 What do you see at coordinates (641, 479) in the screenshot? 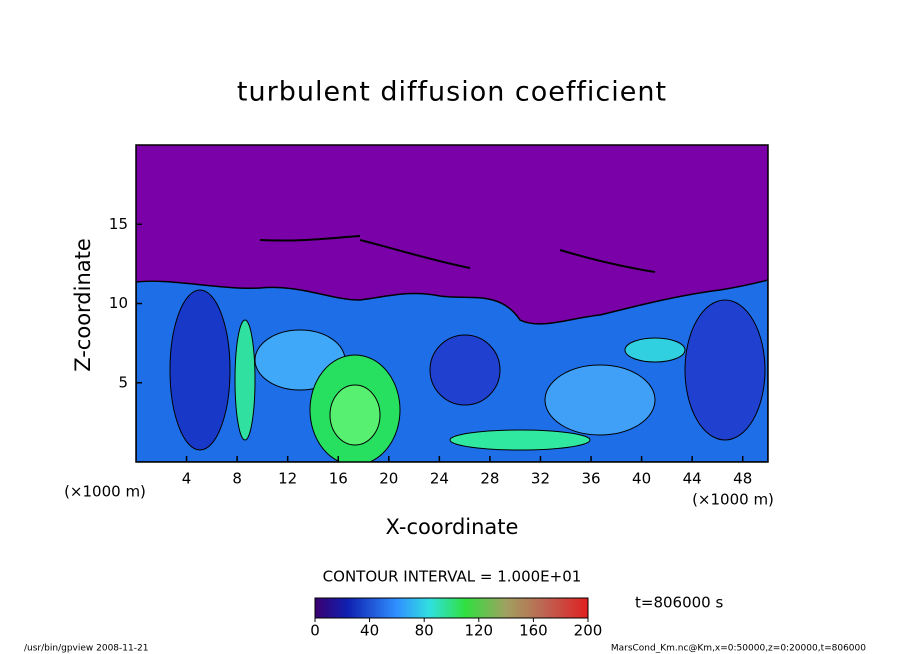
I see `x-tick-label: 40` at bounding box center [641, 479].